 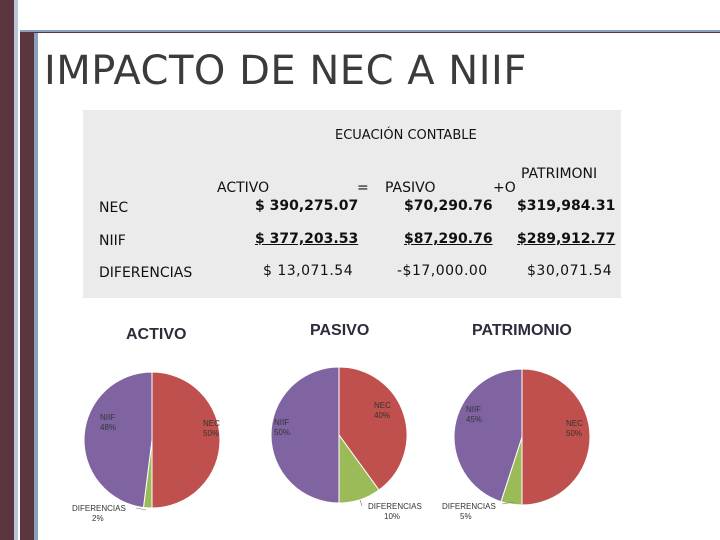 I want to click on label-activo-nec: NEC 50%, so click(x=211, y=428).